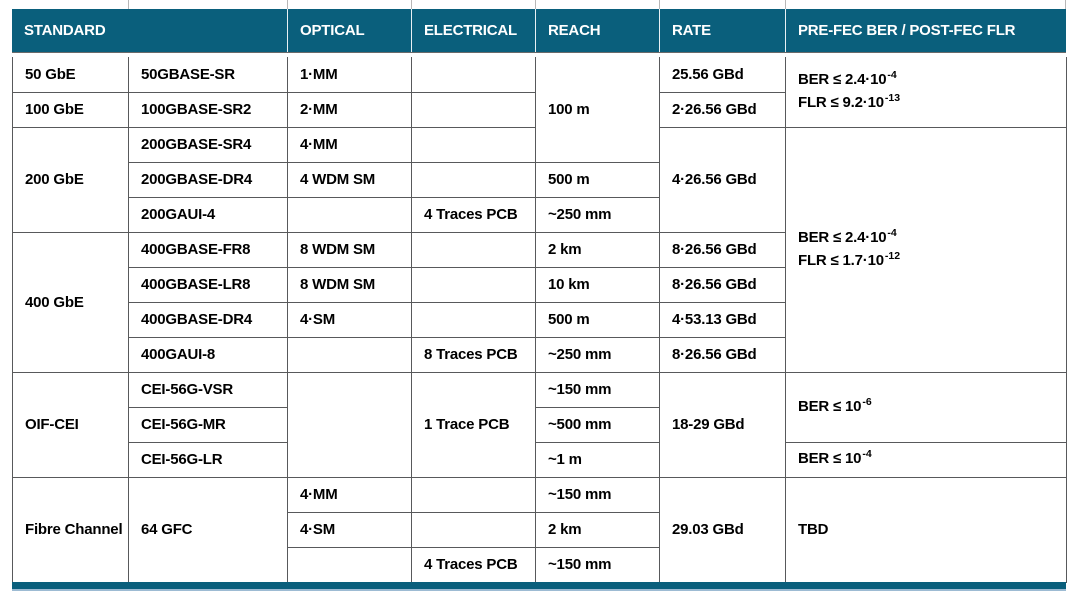 The width and height of the screenshot is (1078, 597). What do you see at coordinates (597, 30) in the screenshot?
I see `column-header-reach: REACH` at bounding box center [597, 30].